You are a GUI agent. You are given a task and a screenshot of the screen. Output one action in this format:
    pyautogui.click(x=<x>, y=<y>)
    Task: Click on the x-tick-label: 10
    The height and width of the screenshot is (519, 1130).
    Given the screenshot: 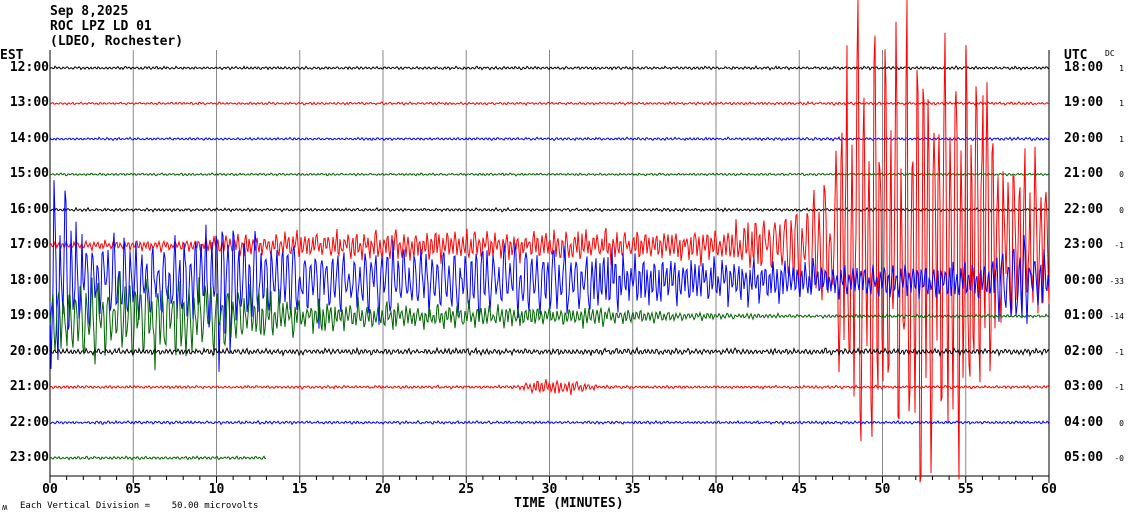 What is the action you would take?
    pyautogui.click(x=217, y=489)
    